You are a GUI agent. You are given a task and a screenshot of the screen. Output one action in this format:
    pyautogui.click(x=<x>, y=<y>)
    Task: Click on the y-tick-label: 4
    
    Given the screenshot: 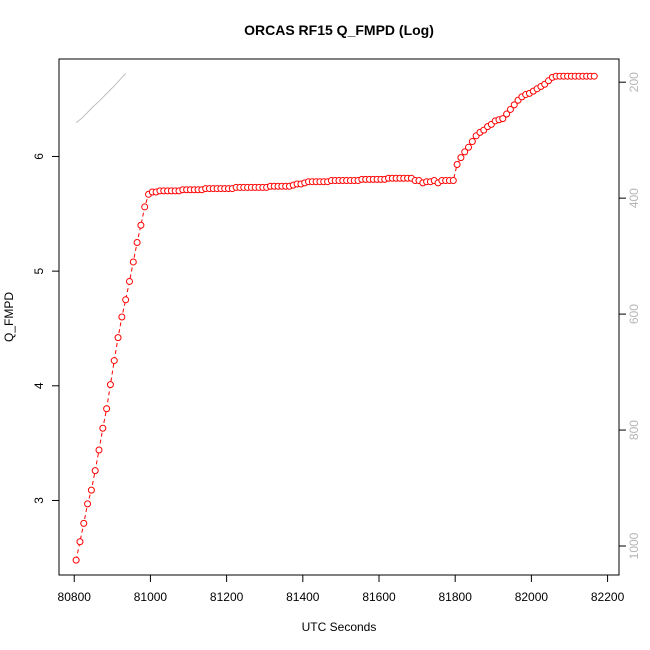 What is the action you would take?
    pyautogui.click(x=39, y=385)
    